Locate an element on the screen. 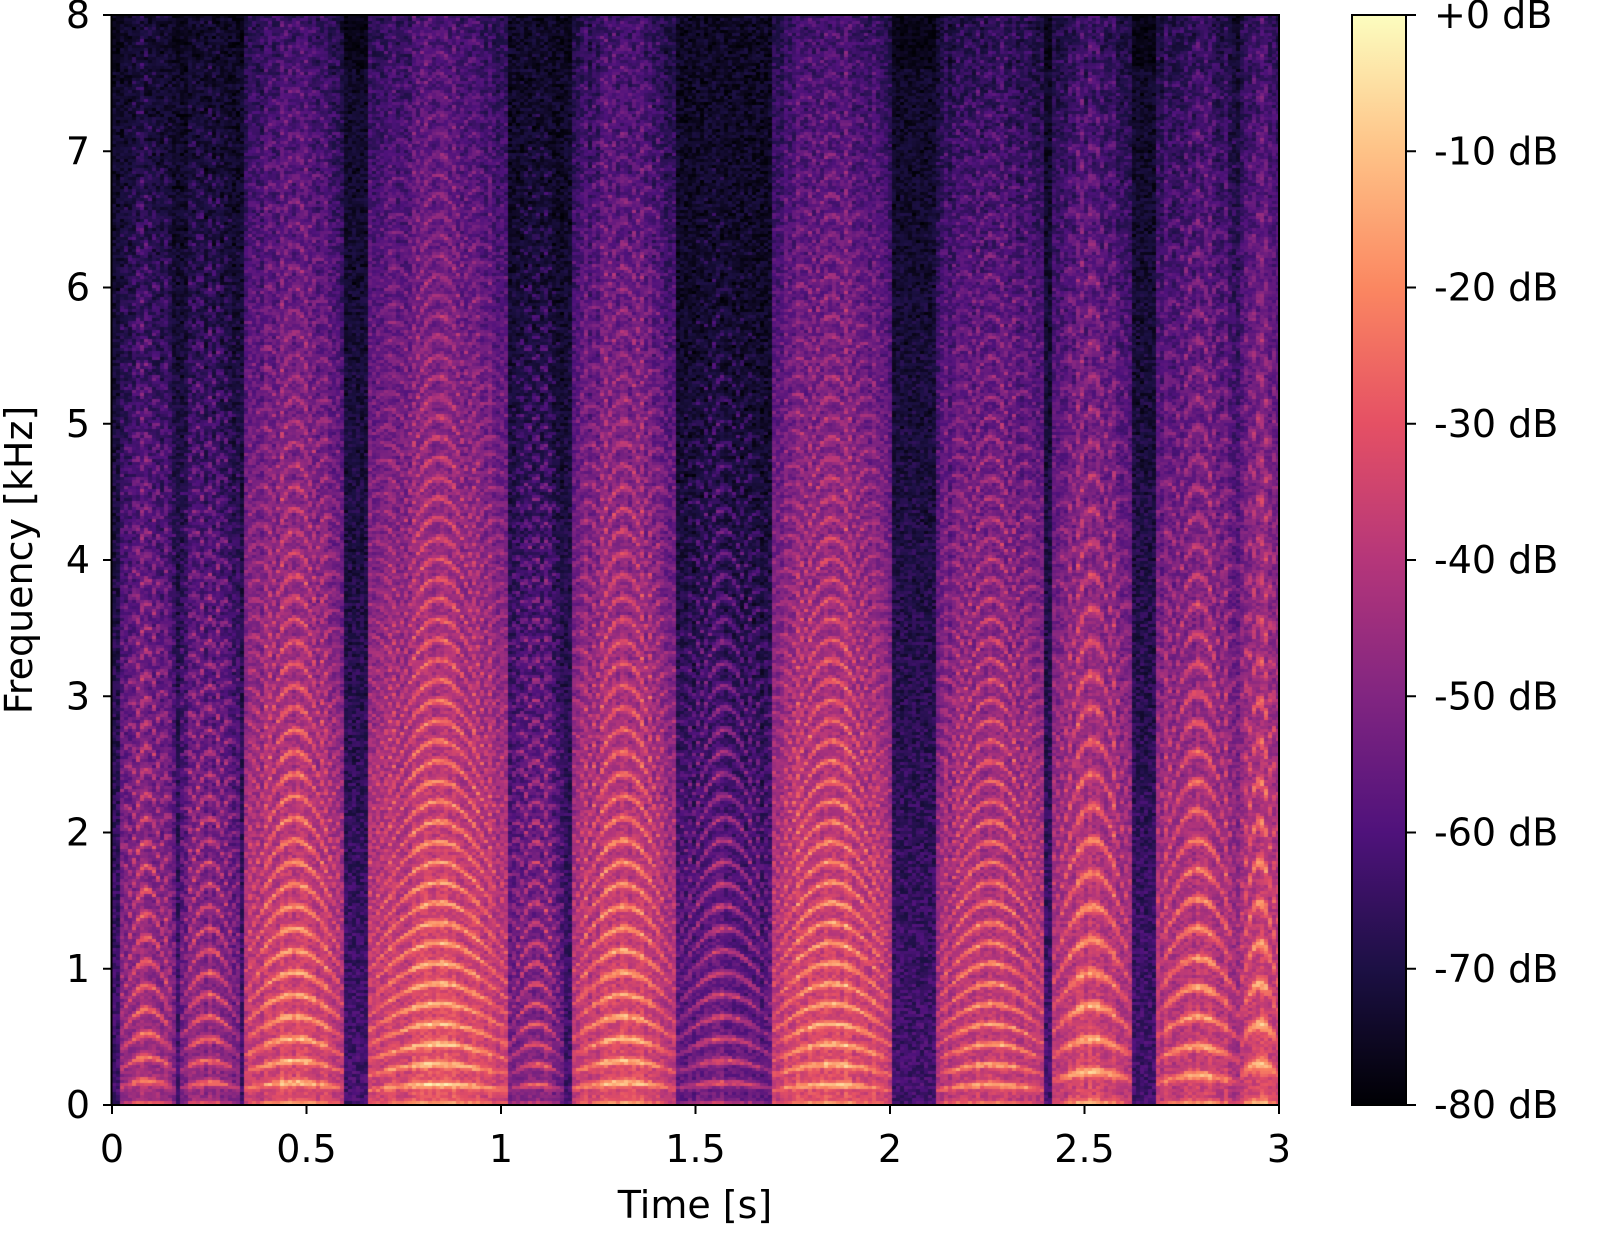  y-tick-label: 0 is located at coordinates (78, 1105).